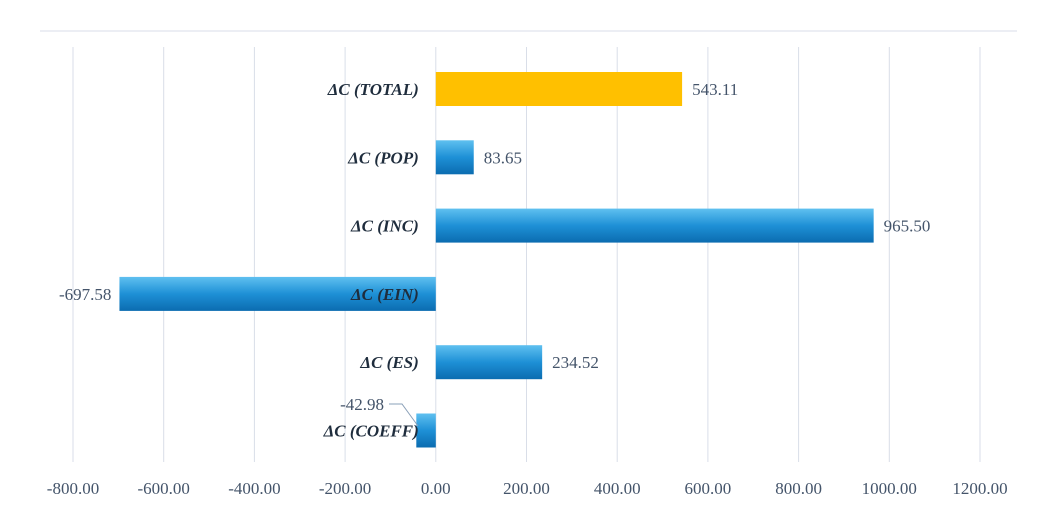 The width and height of the screenshot is (1057, 521). I want to click on category-label: ΔC (TOTAL), so click(373, 89).